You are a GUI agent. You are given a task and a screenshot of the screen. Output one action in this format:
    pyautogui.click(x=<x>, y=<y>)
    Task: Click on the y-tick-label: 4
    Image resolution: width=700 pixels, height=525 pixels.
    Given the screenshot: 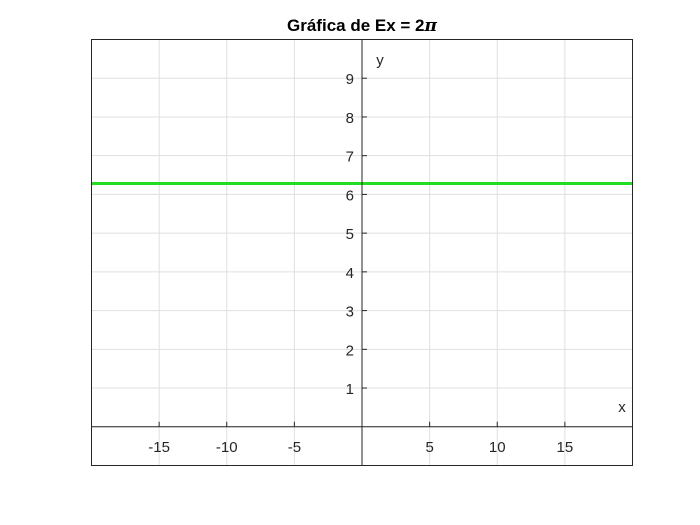 What is the action you would take?
    pyautogui.click(x=350, y=273)
    